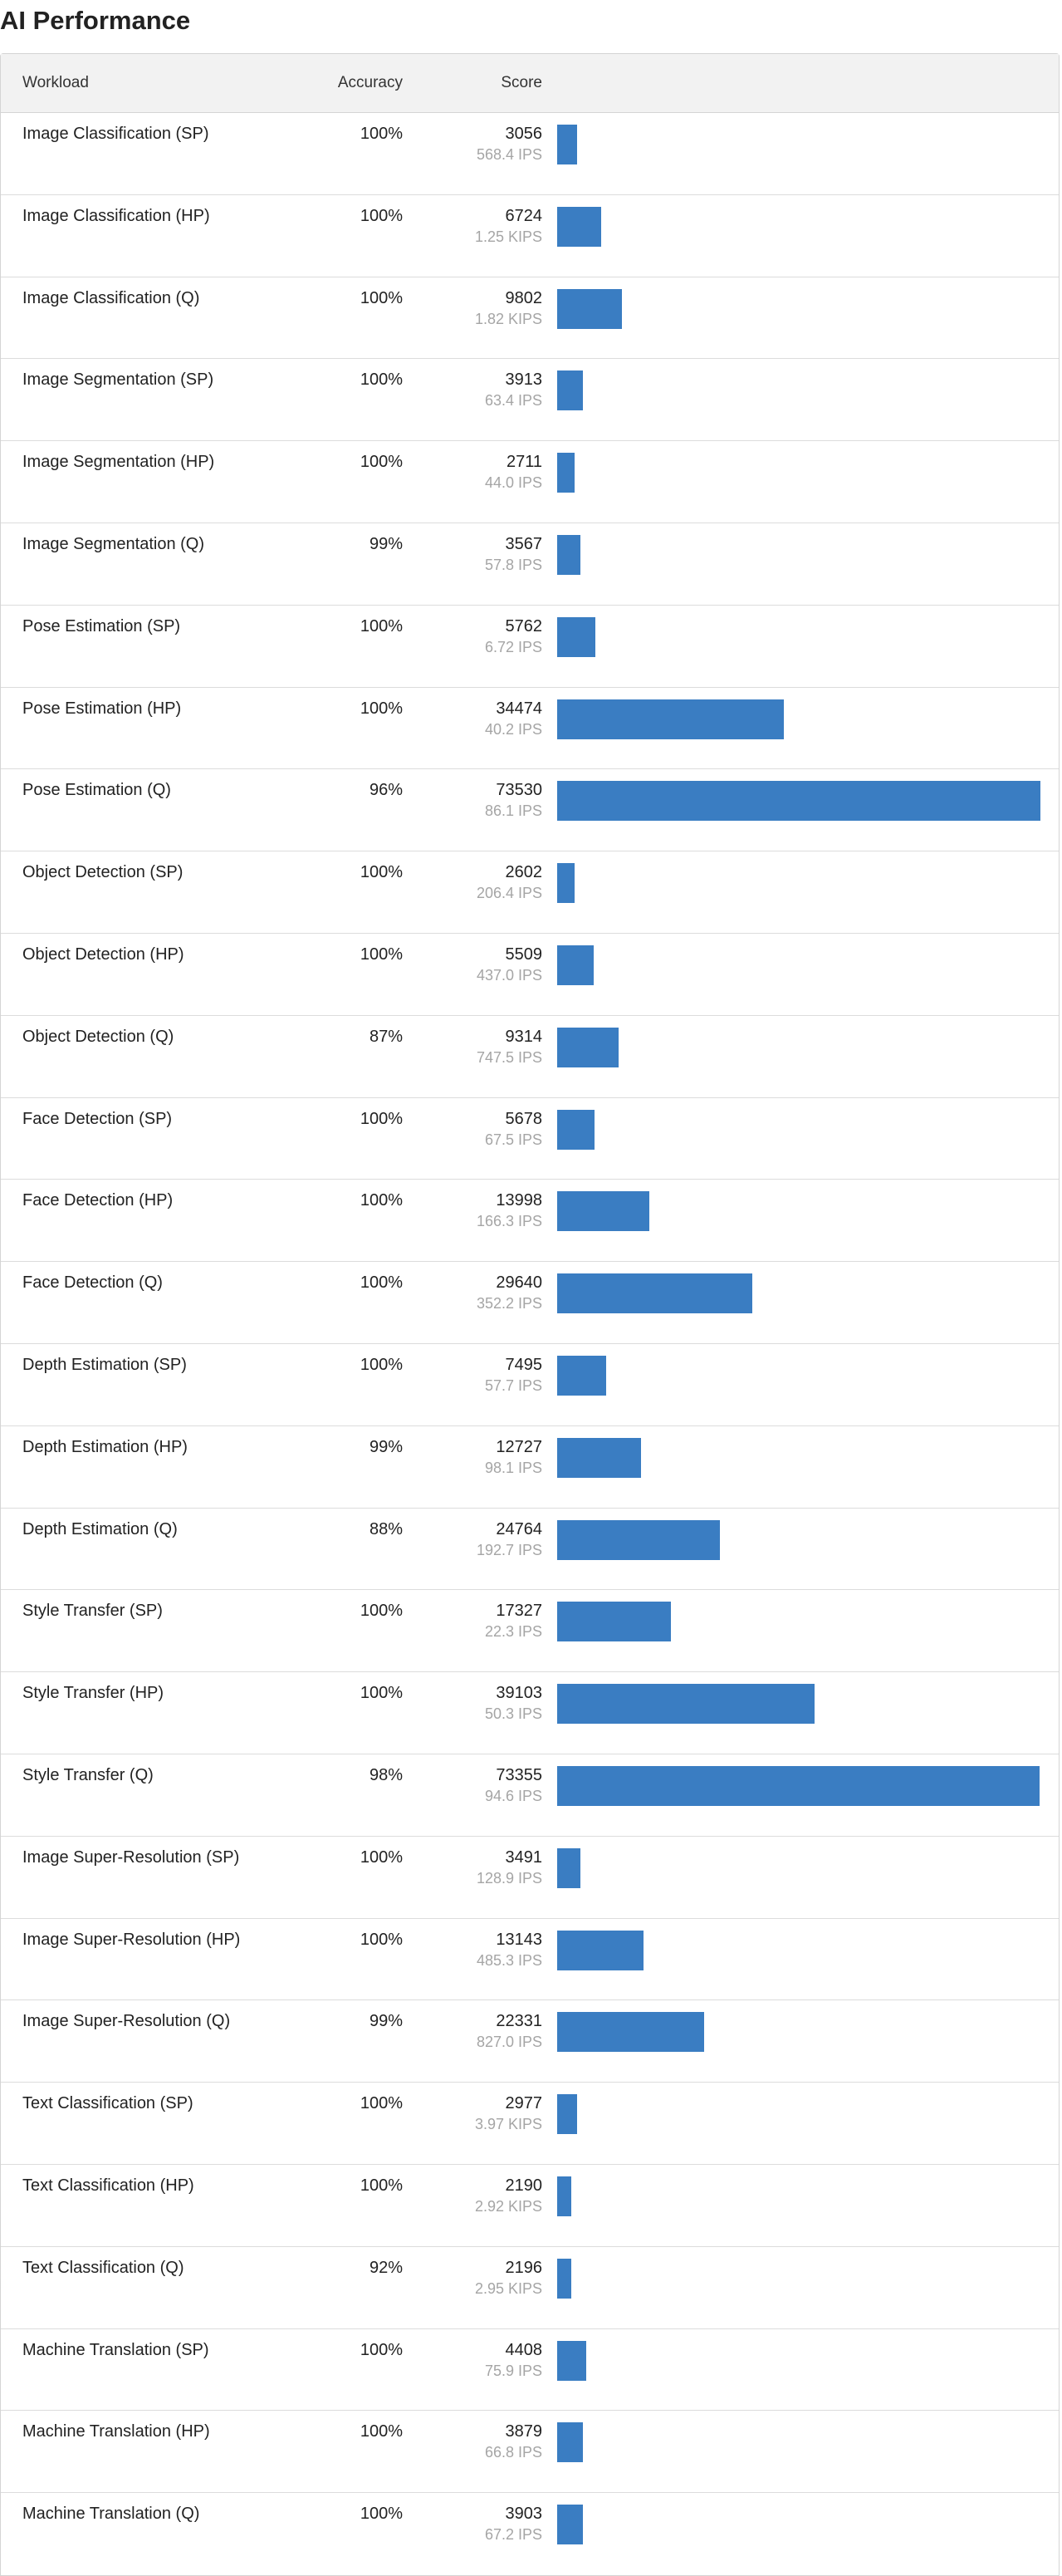 Image resolution: width=1062 pixels, height=2576 pixels. Describe the element at coordinates (131, 1857) in the screenshot. I see `workload-name: Image Super-Resolution (SP)` at that location.